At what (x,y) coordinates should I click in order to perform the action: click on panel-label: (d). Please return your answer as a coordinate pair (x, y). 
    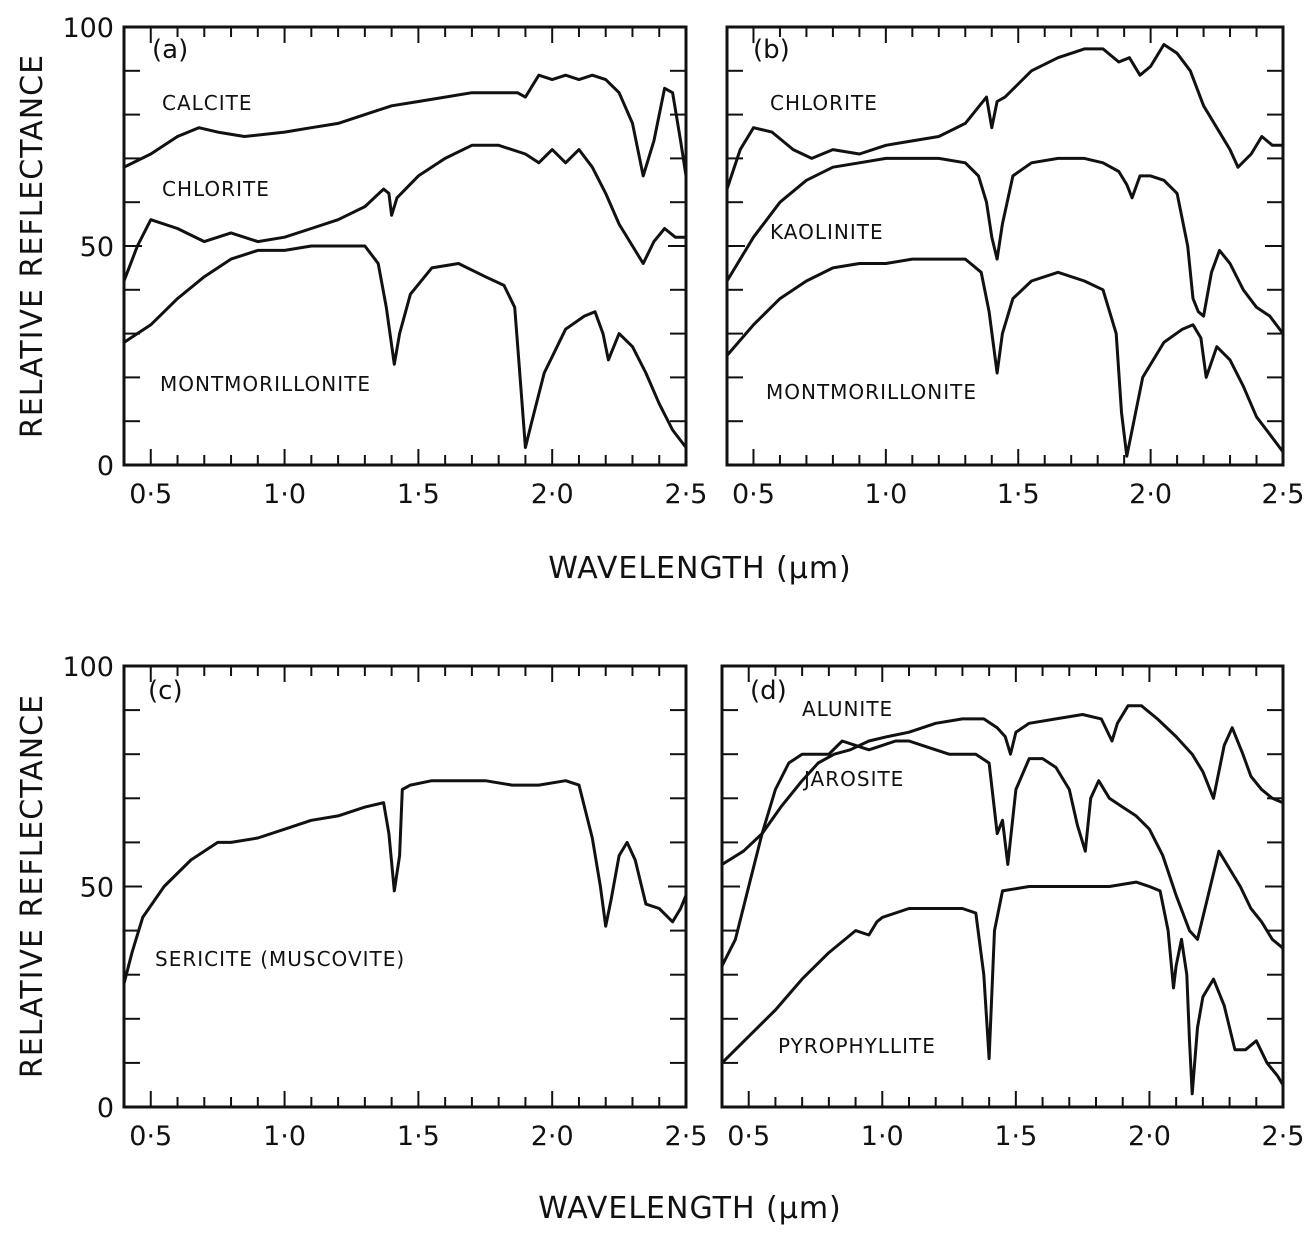
    Looking at the image, I should click on (768, 691).